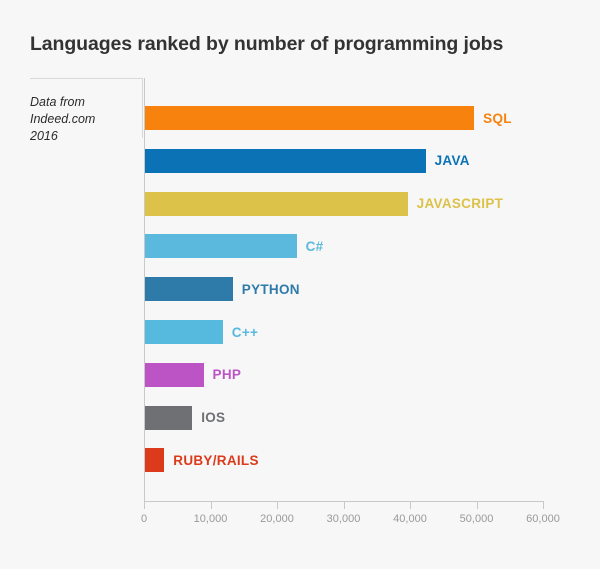 This screenshot has height=569, width=600. I want to click on bar-row: C++, so click(201, 332).